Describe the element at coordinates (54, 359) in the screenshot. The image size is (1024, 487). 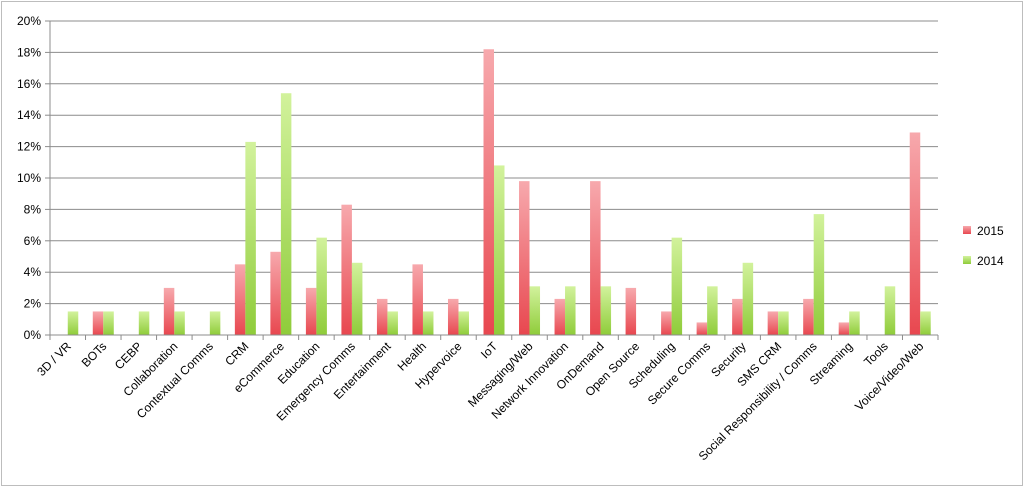
I see `x-tick-label: 3D / VR` at that location.